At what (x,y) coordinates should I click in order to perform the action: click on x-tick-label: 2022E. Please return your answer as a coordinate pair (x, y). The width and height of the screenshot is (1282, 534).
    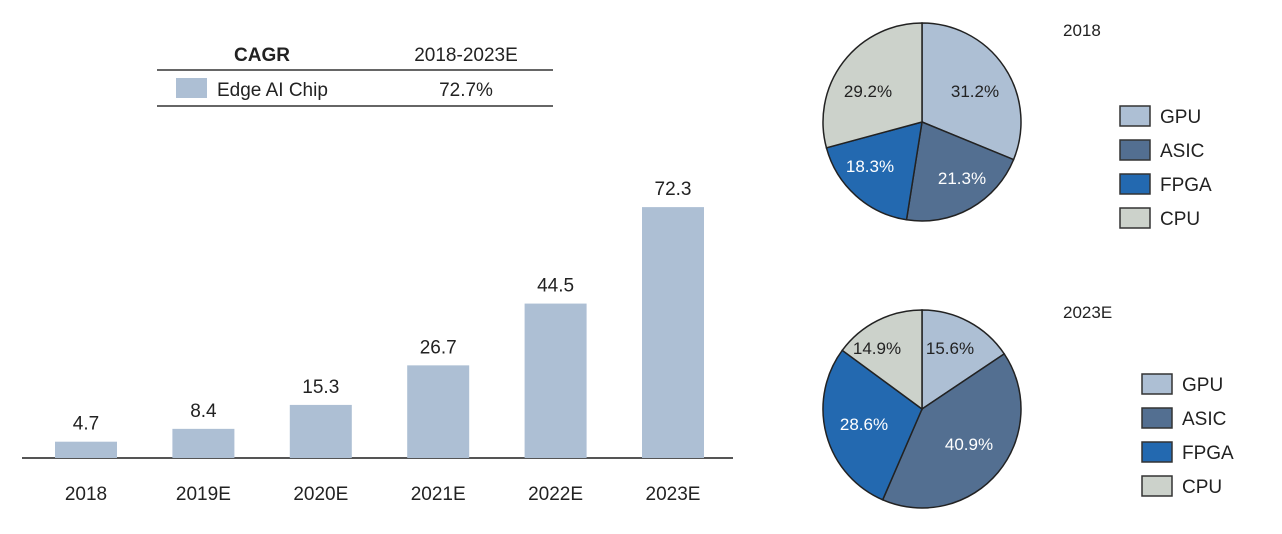
    Looking at the image, I should click on (555, 494).